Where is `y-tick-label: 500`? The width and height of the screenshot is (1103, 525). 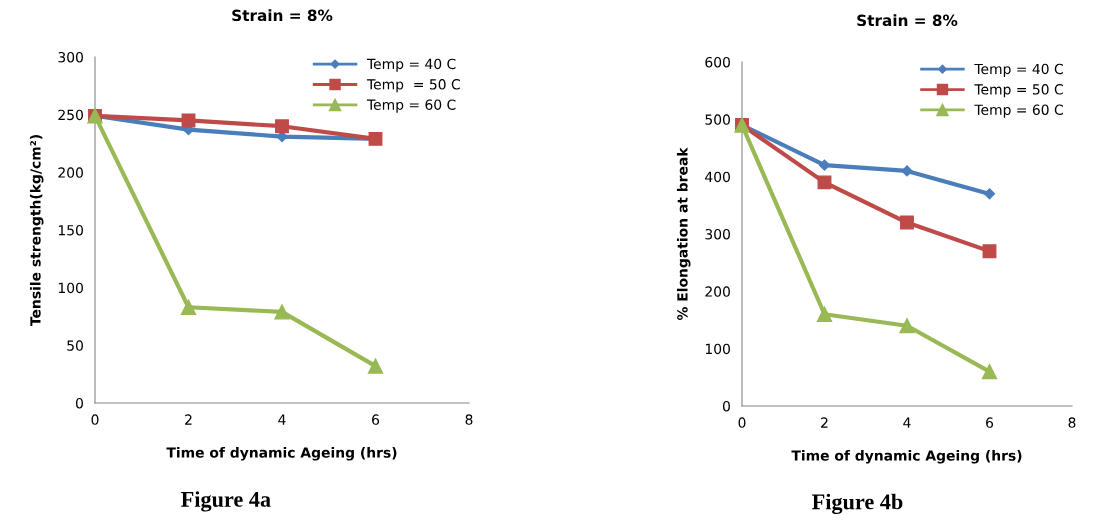 y-tick-label: 500 is located at coordinates (717, 119).